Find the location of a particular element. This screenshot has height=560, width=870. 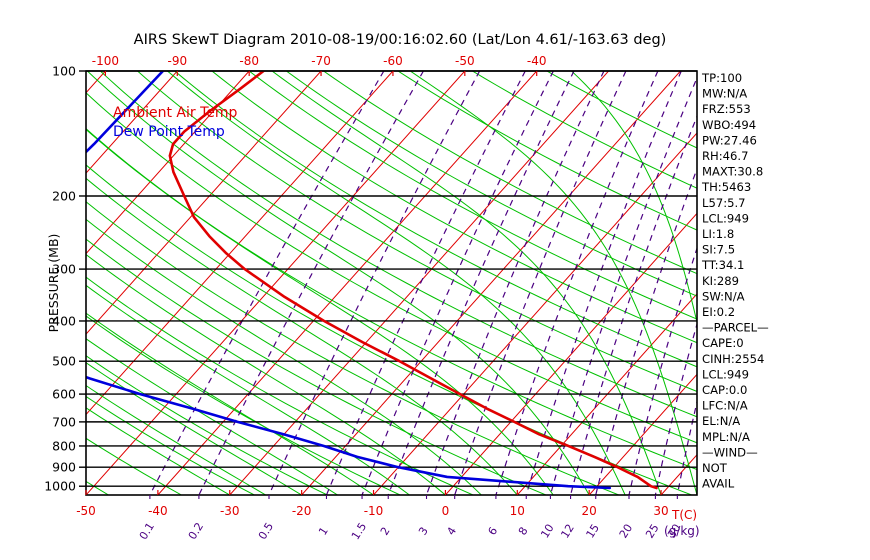

pressure-axis-title: PRESSURE (MB) is located at coordinates (53, 283).